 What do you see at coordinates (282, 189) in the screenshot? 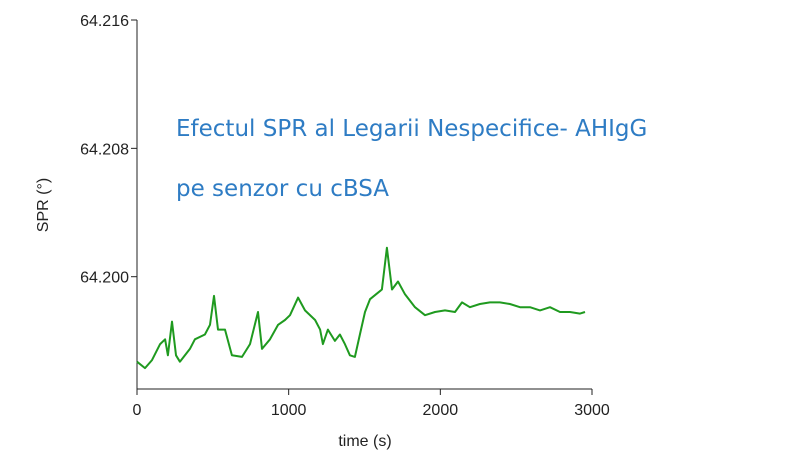
I see `annotation: pe senzor cu cBSA` at bounding box center [282, 189].